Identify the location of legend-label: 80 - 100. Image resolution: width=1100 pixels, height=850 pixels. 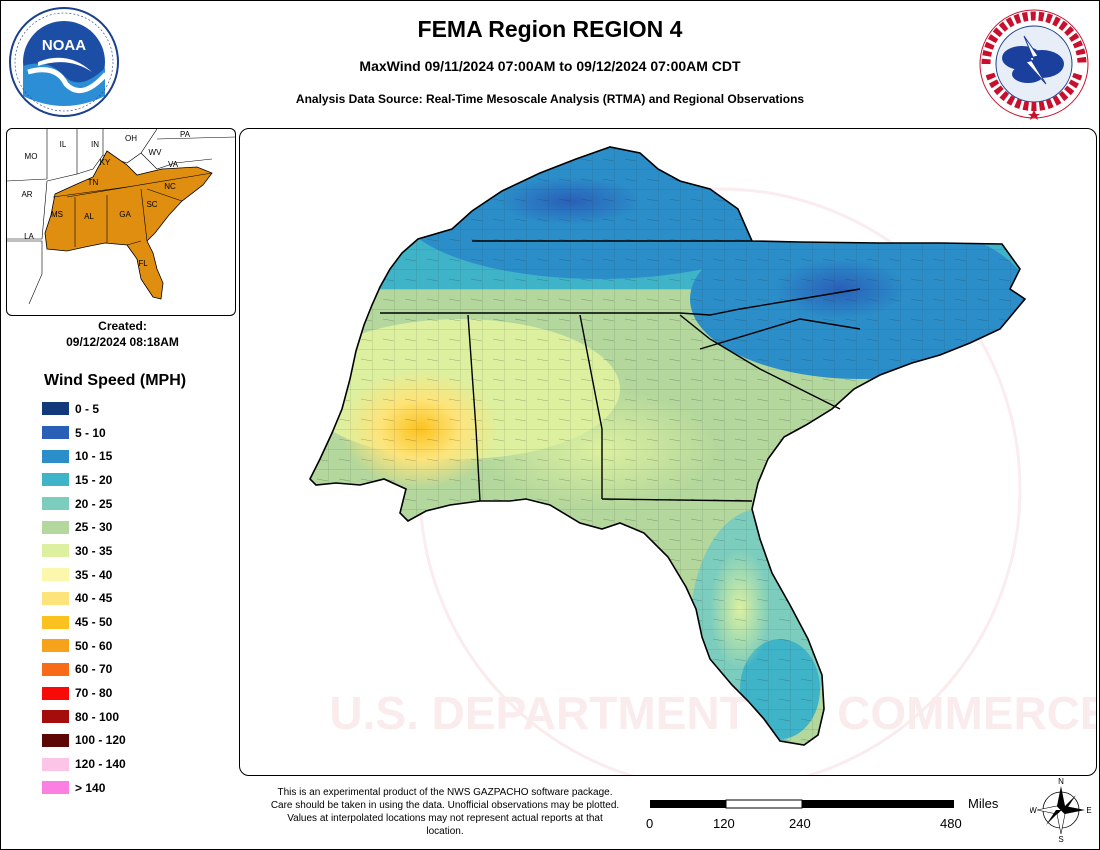
(97, 716).